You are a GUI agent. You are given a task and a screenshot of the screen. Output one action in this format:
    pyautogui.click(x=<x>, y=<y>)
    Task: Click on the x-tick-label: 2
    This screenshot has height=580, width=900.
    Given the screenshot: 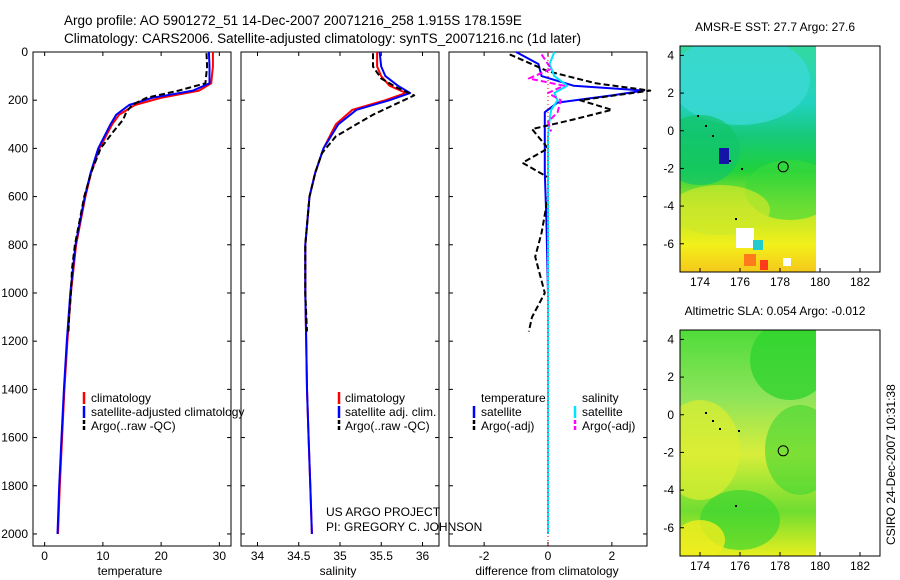 What is the action you would take?
    pyautogui.click(x=612, y=556)
    